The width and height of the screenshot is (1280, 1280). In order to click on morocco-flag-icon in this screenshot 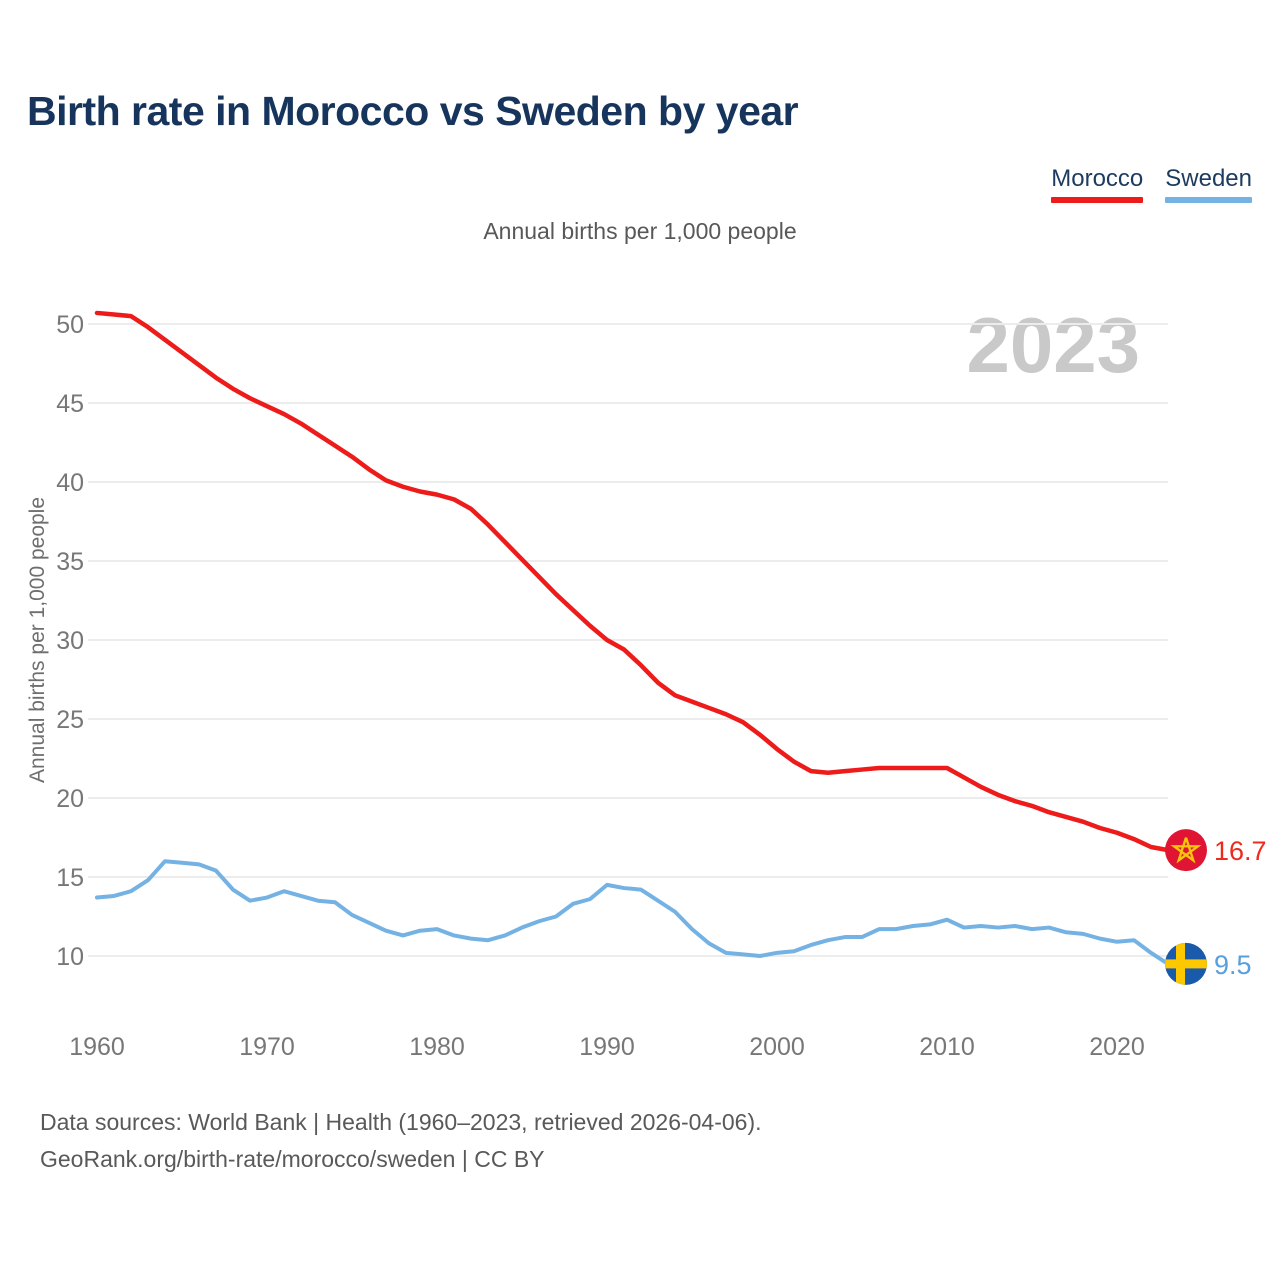, I will do `click(1186, 850)`.